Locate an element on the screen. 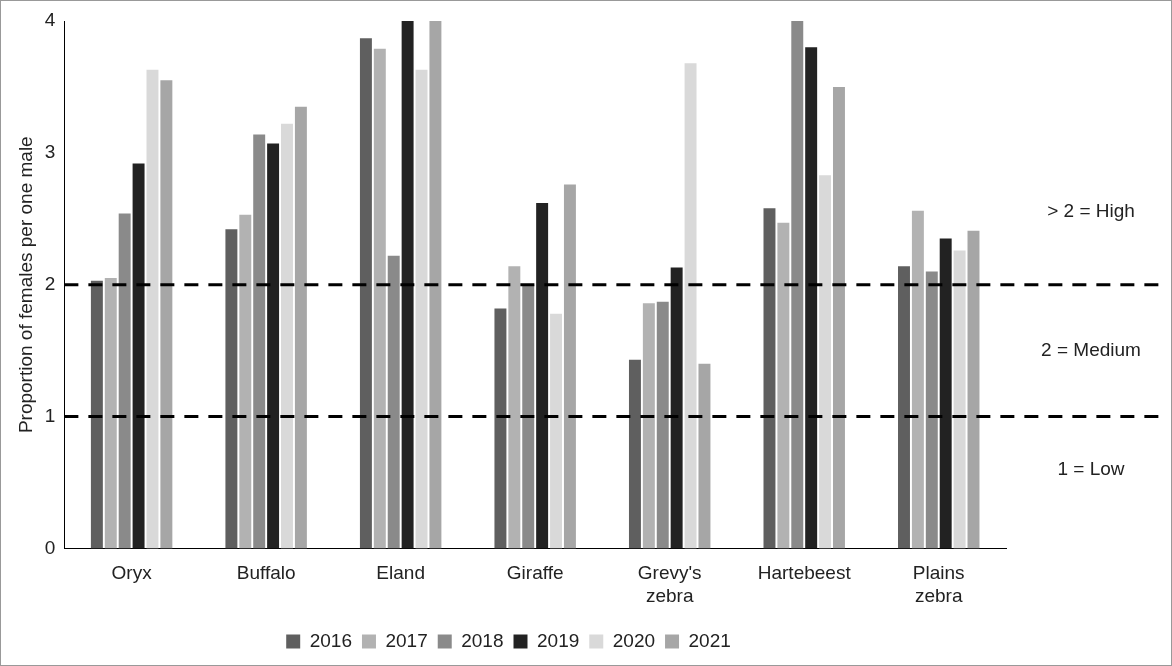 The width and height of the screenshot is (1172, 666). text: 2 = Medium is located at coordinates (1091, 349).